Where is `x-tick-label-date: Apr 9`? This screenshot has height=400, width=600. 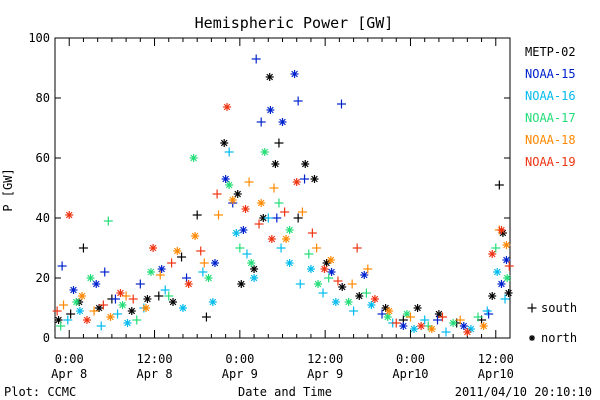 x-tick-label-date: Apr 9 is located at coordinates (240, 374).